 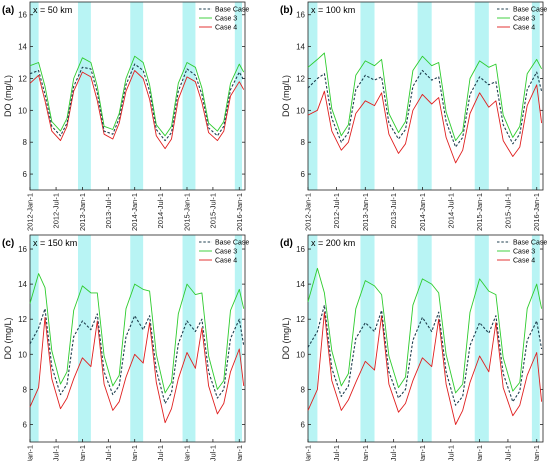 What do you see at coordinates (333, 10) in the screenshot?
I see `location-annotation: x = 100 km` at bounding box center [333, 10].